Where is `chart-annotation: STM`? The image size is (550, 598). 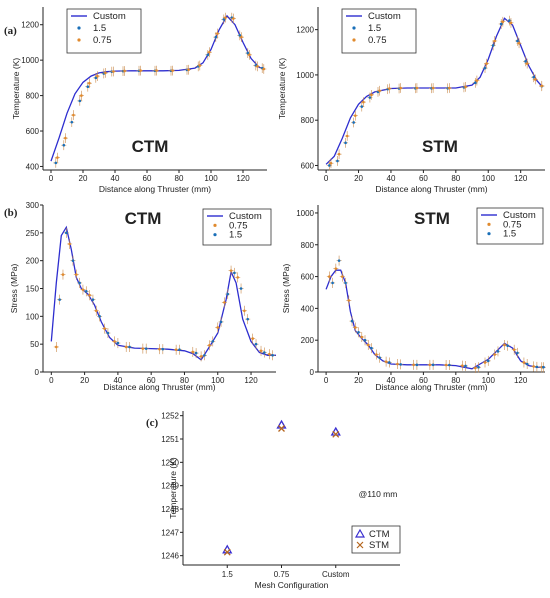 chart-annotation: STM is located at coordinates (440, 146).